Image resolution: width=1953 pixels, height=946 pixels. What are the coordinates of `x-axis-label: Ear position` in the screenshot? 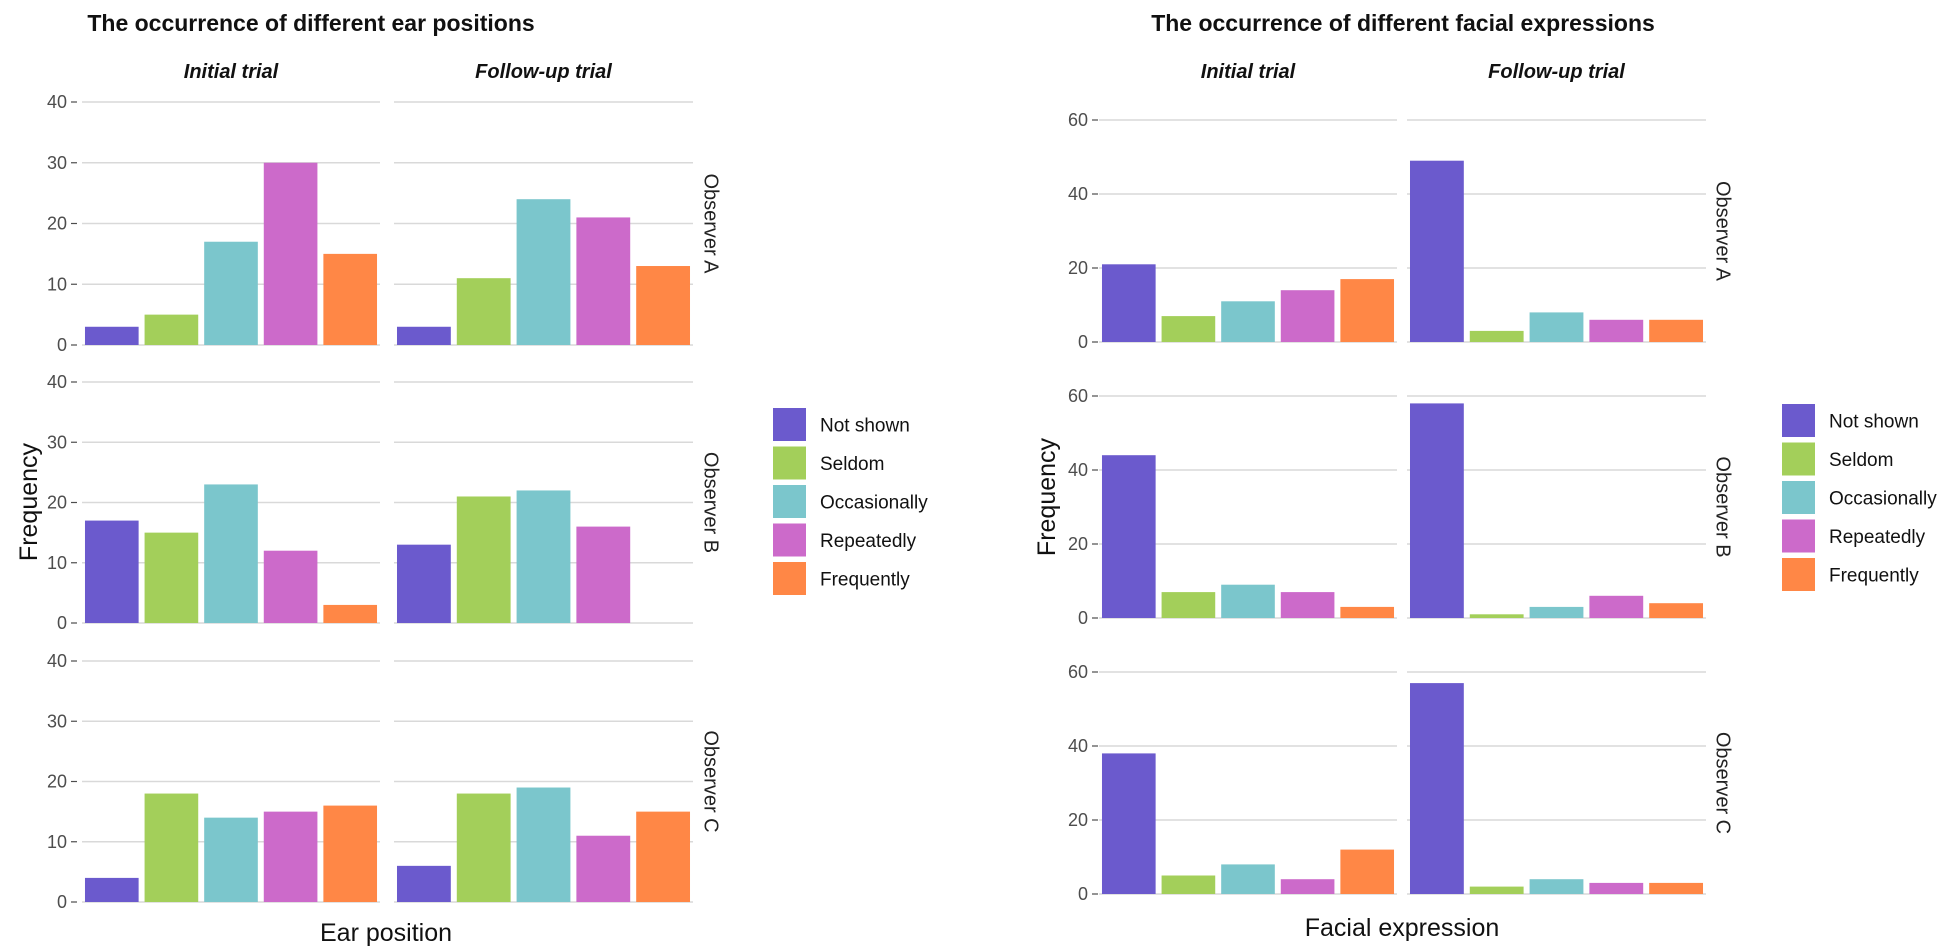 It's located at (386, 932).